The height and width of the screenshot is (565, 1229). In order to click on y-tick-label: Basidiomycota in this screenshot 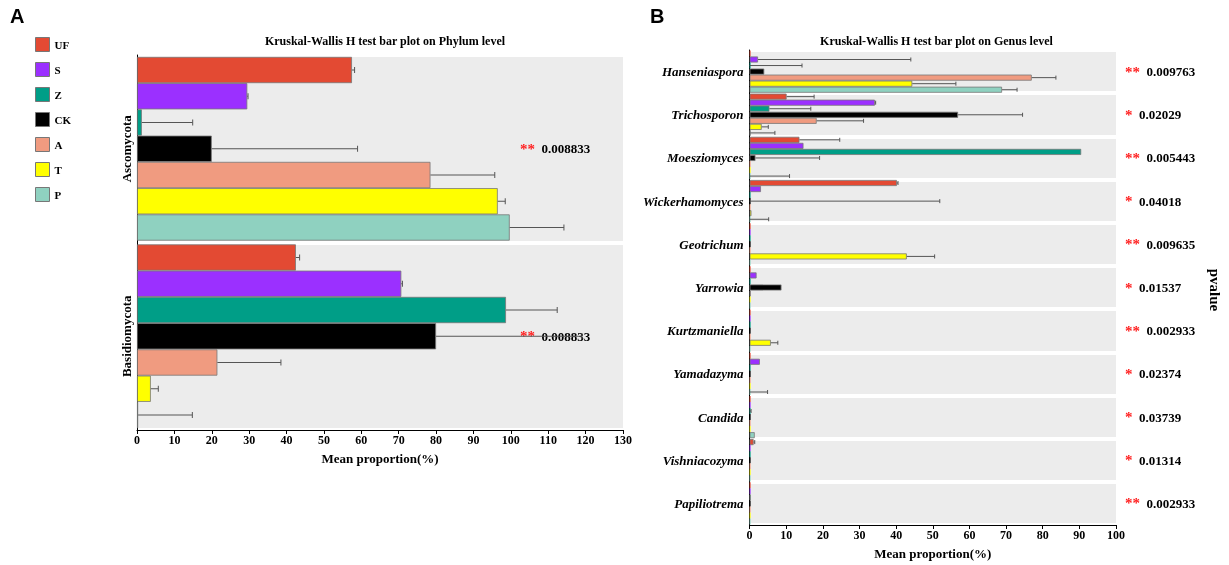, I will do `click(126, 336)`.